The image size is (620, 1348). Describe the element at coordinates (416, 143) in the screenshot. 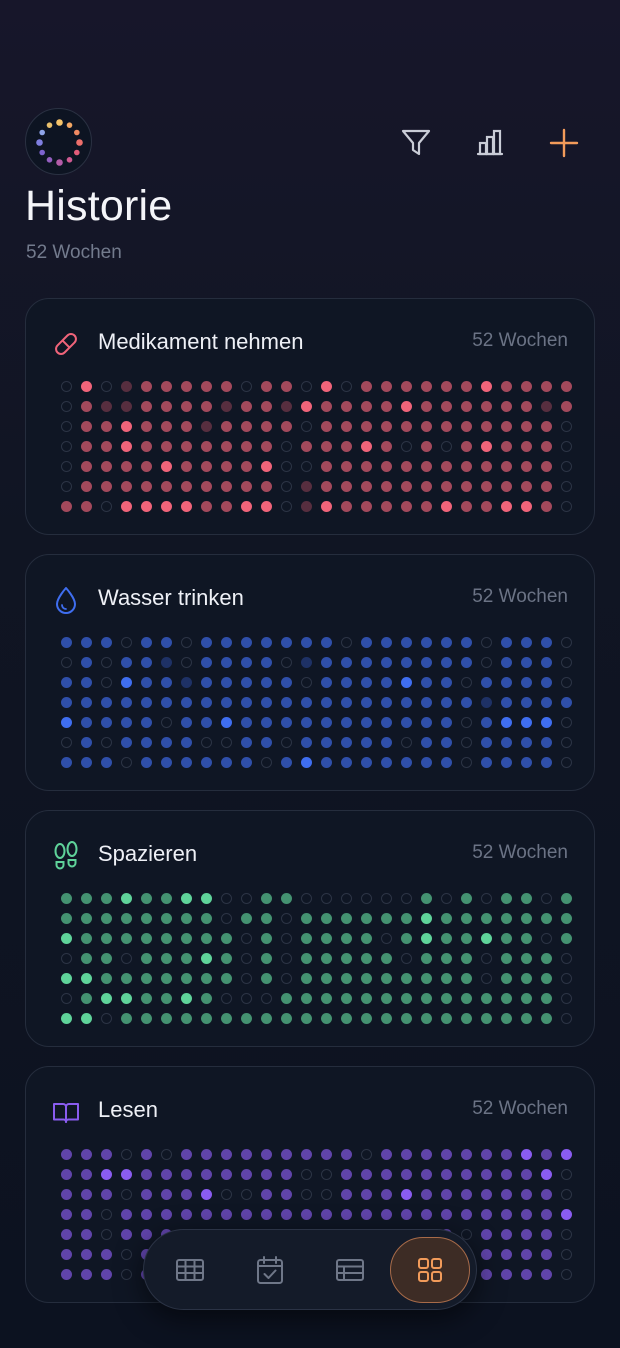

I see `filter-button` at that location.